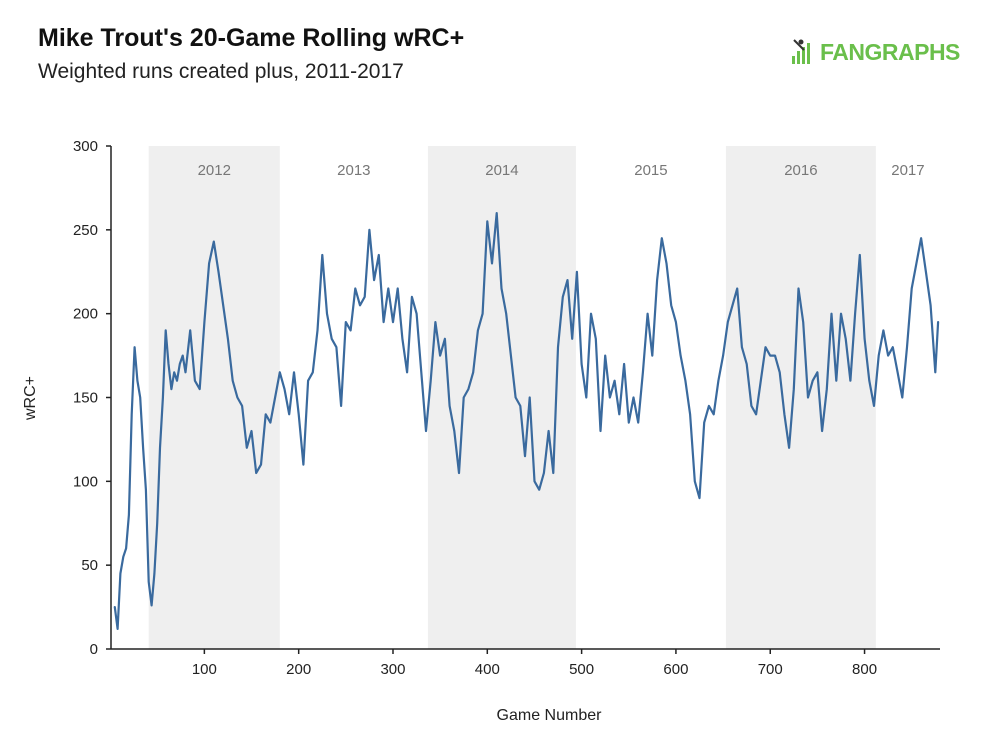  I want to click on x-tick-label: 400, so click(487, 669).